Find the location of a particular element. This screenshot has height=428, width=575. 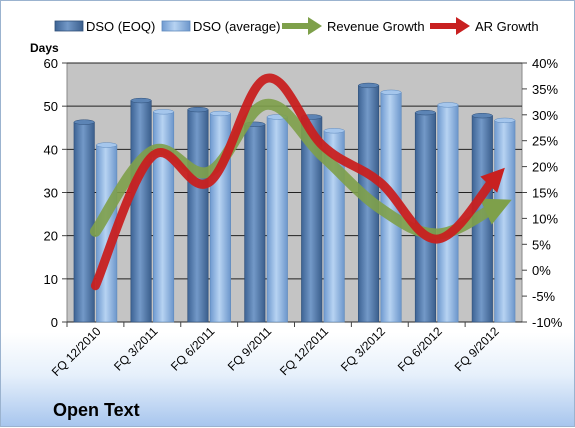

legend-label: DSO (average) is located at coordinates (236, 26).